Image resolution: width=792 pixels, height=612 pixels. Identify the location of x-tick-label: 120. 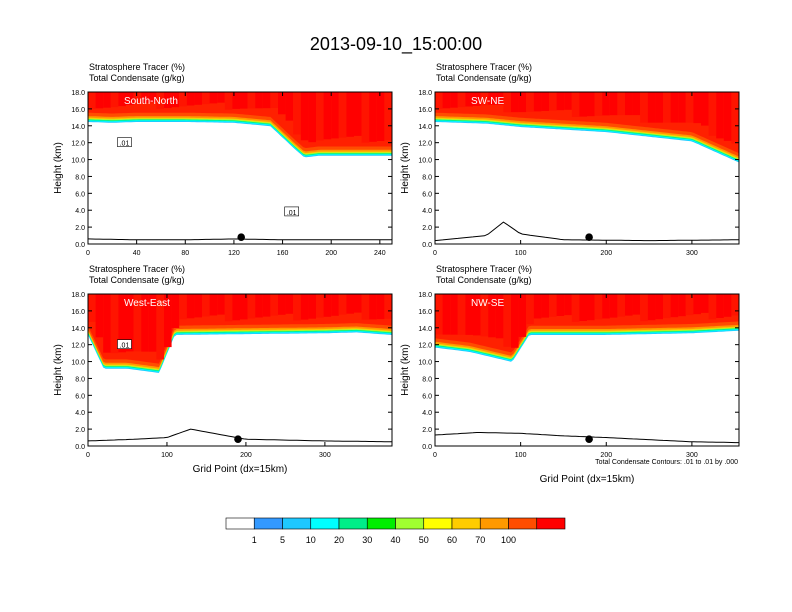
(234, 253).